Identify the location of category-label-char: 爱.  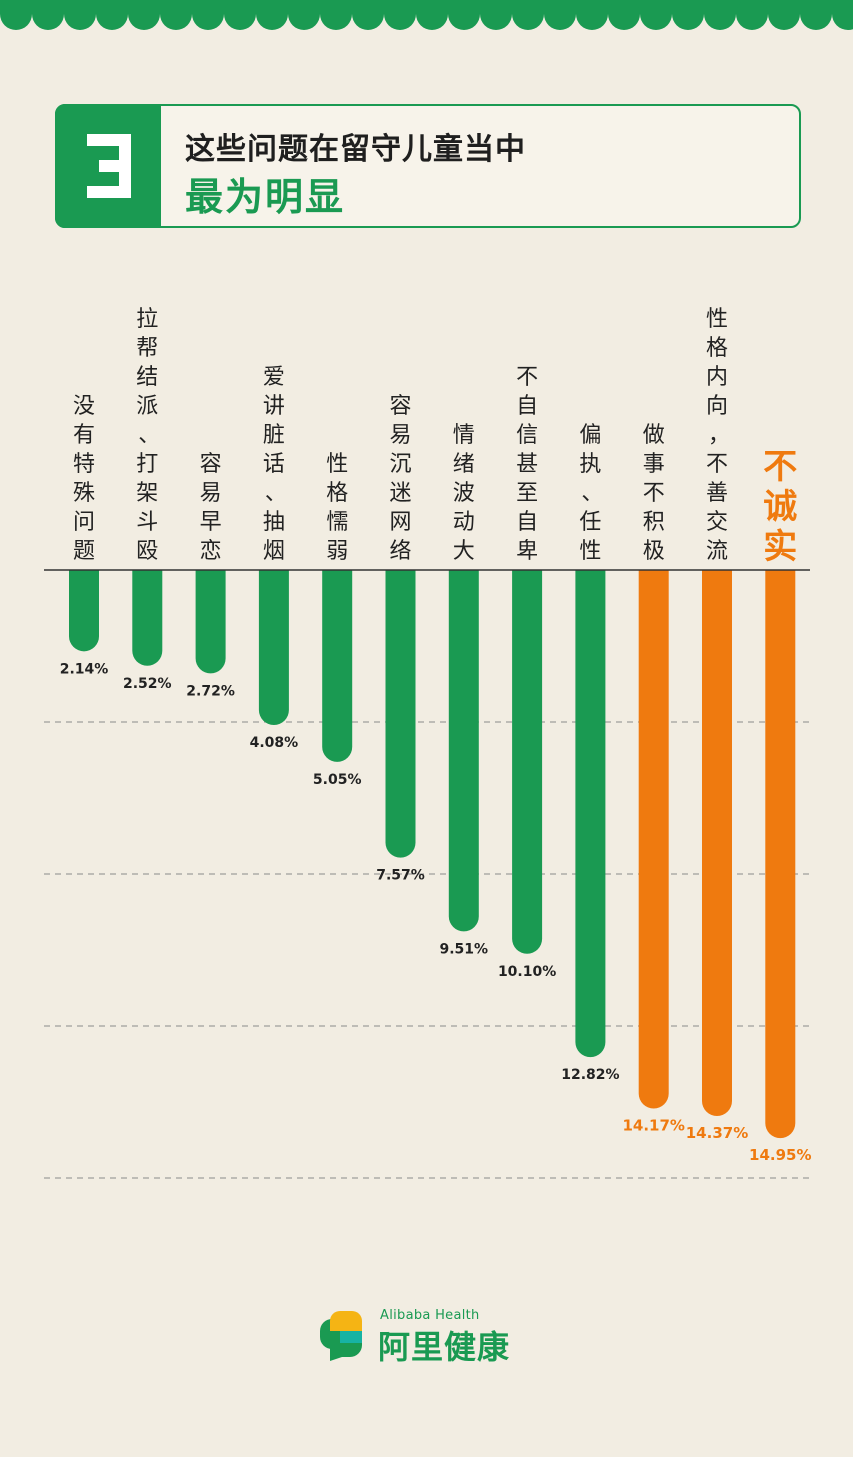
(274, 377).